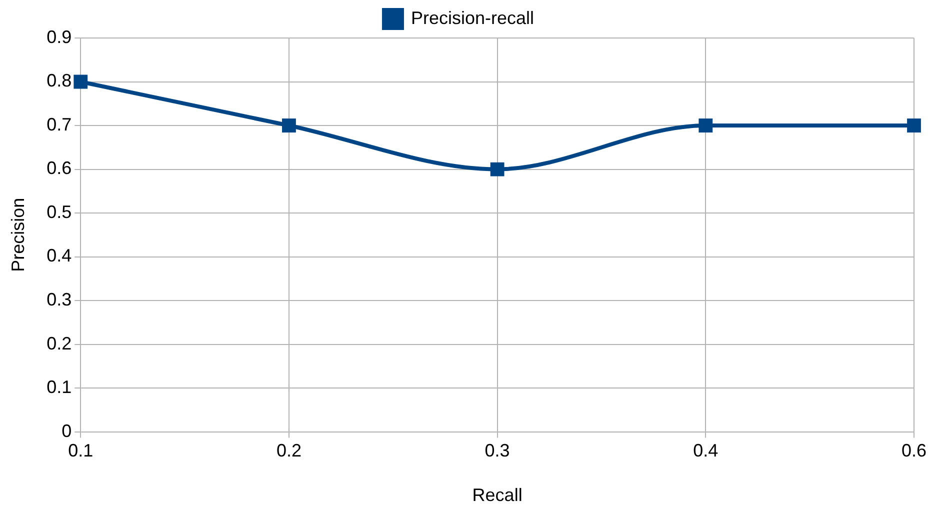 The image size is (932, 515). Describe the element at coordinates (67, 430) in the screenshot. I see `y-tick-label: 0` at that location.